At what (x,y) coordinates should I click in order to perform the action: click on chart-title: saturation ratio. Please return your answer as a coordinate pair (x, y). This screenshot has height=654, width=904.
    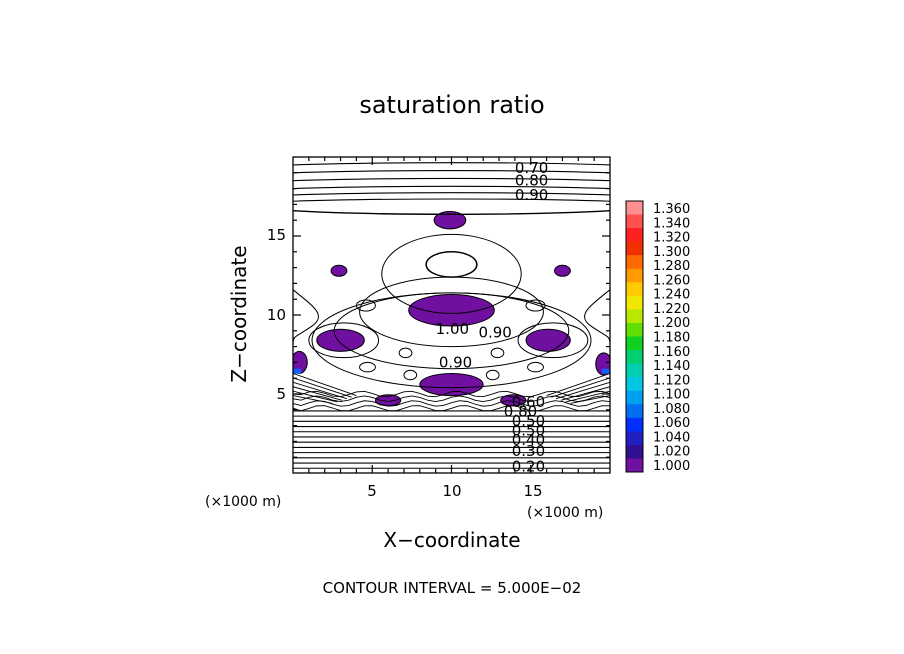
    Looking at the image, I should click on (451, 105).